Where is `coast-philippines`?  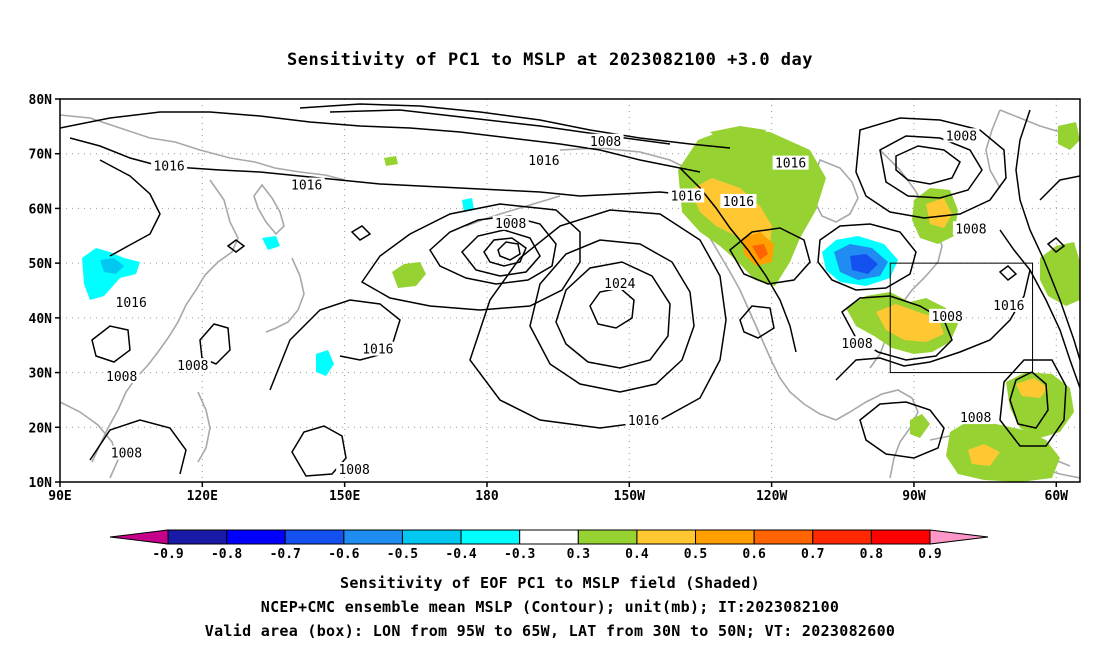 coast-philippines is located at coordinates (204, 427).